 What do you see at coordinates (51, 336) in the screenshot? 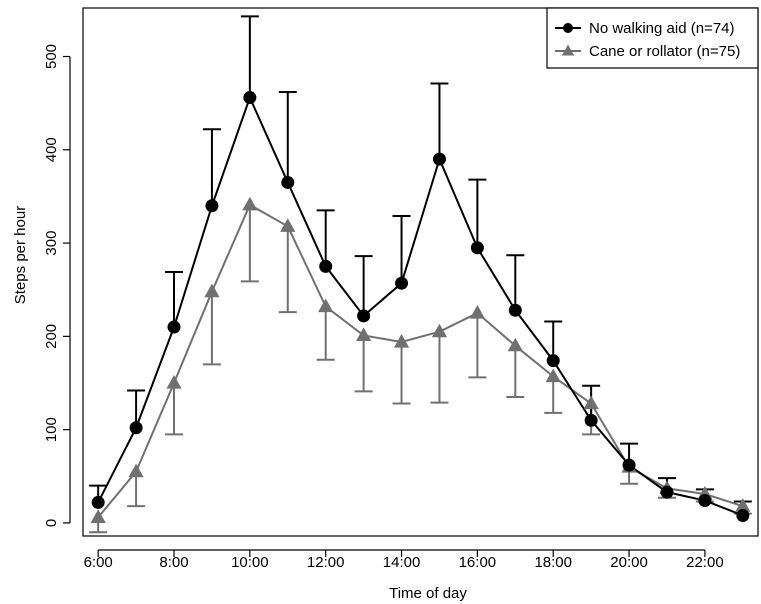
I see `y-tick-label: 200` at bounding box center [51, 336].